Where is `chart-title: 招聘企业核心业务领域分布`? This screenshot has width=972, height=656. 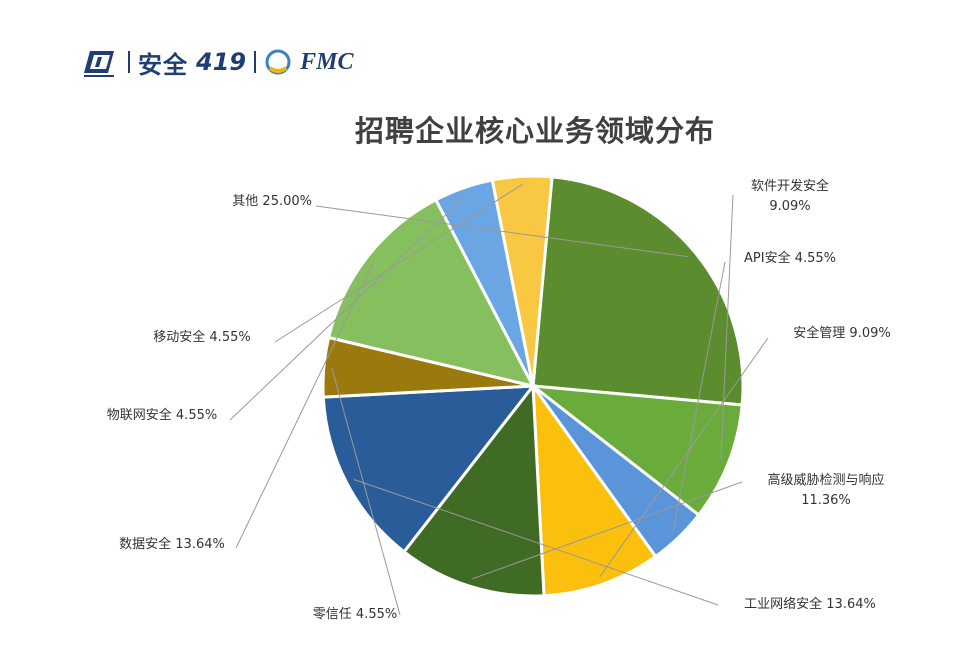 chart-title: 招聘企业核心业务领域分布 is located at coordinates (535, 131).